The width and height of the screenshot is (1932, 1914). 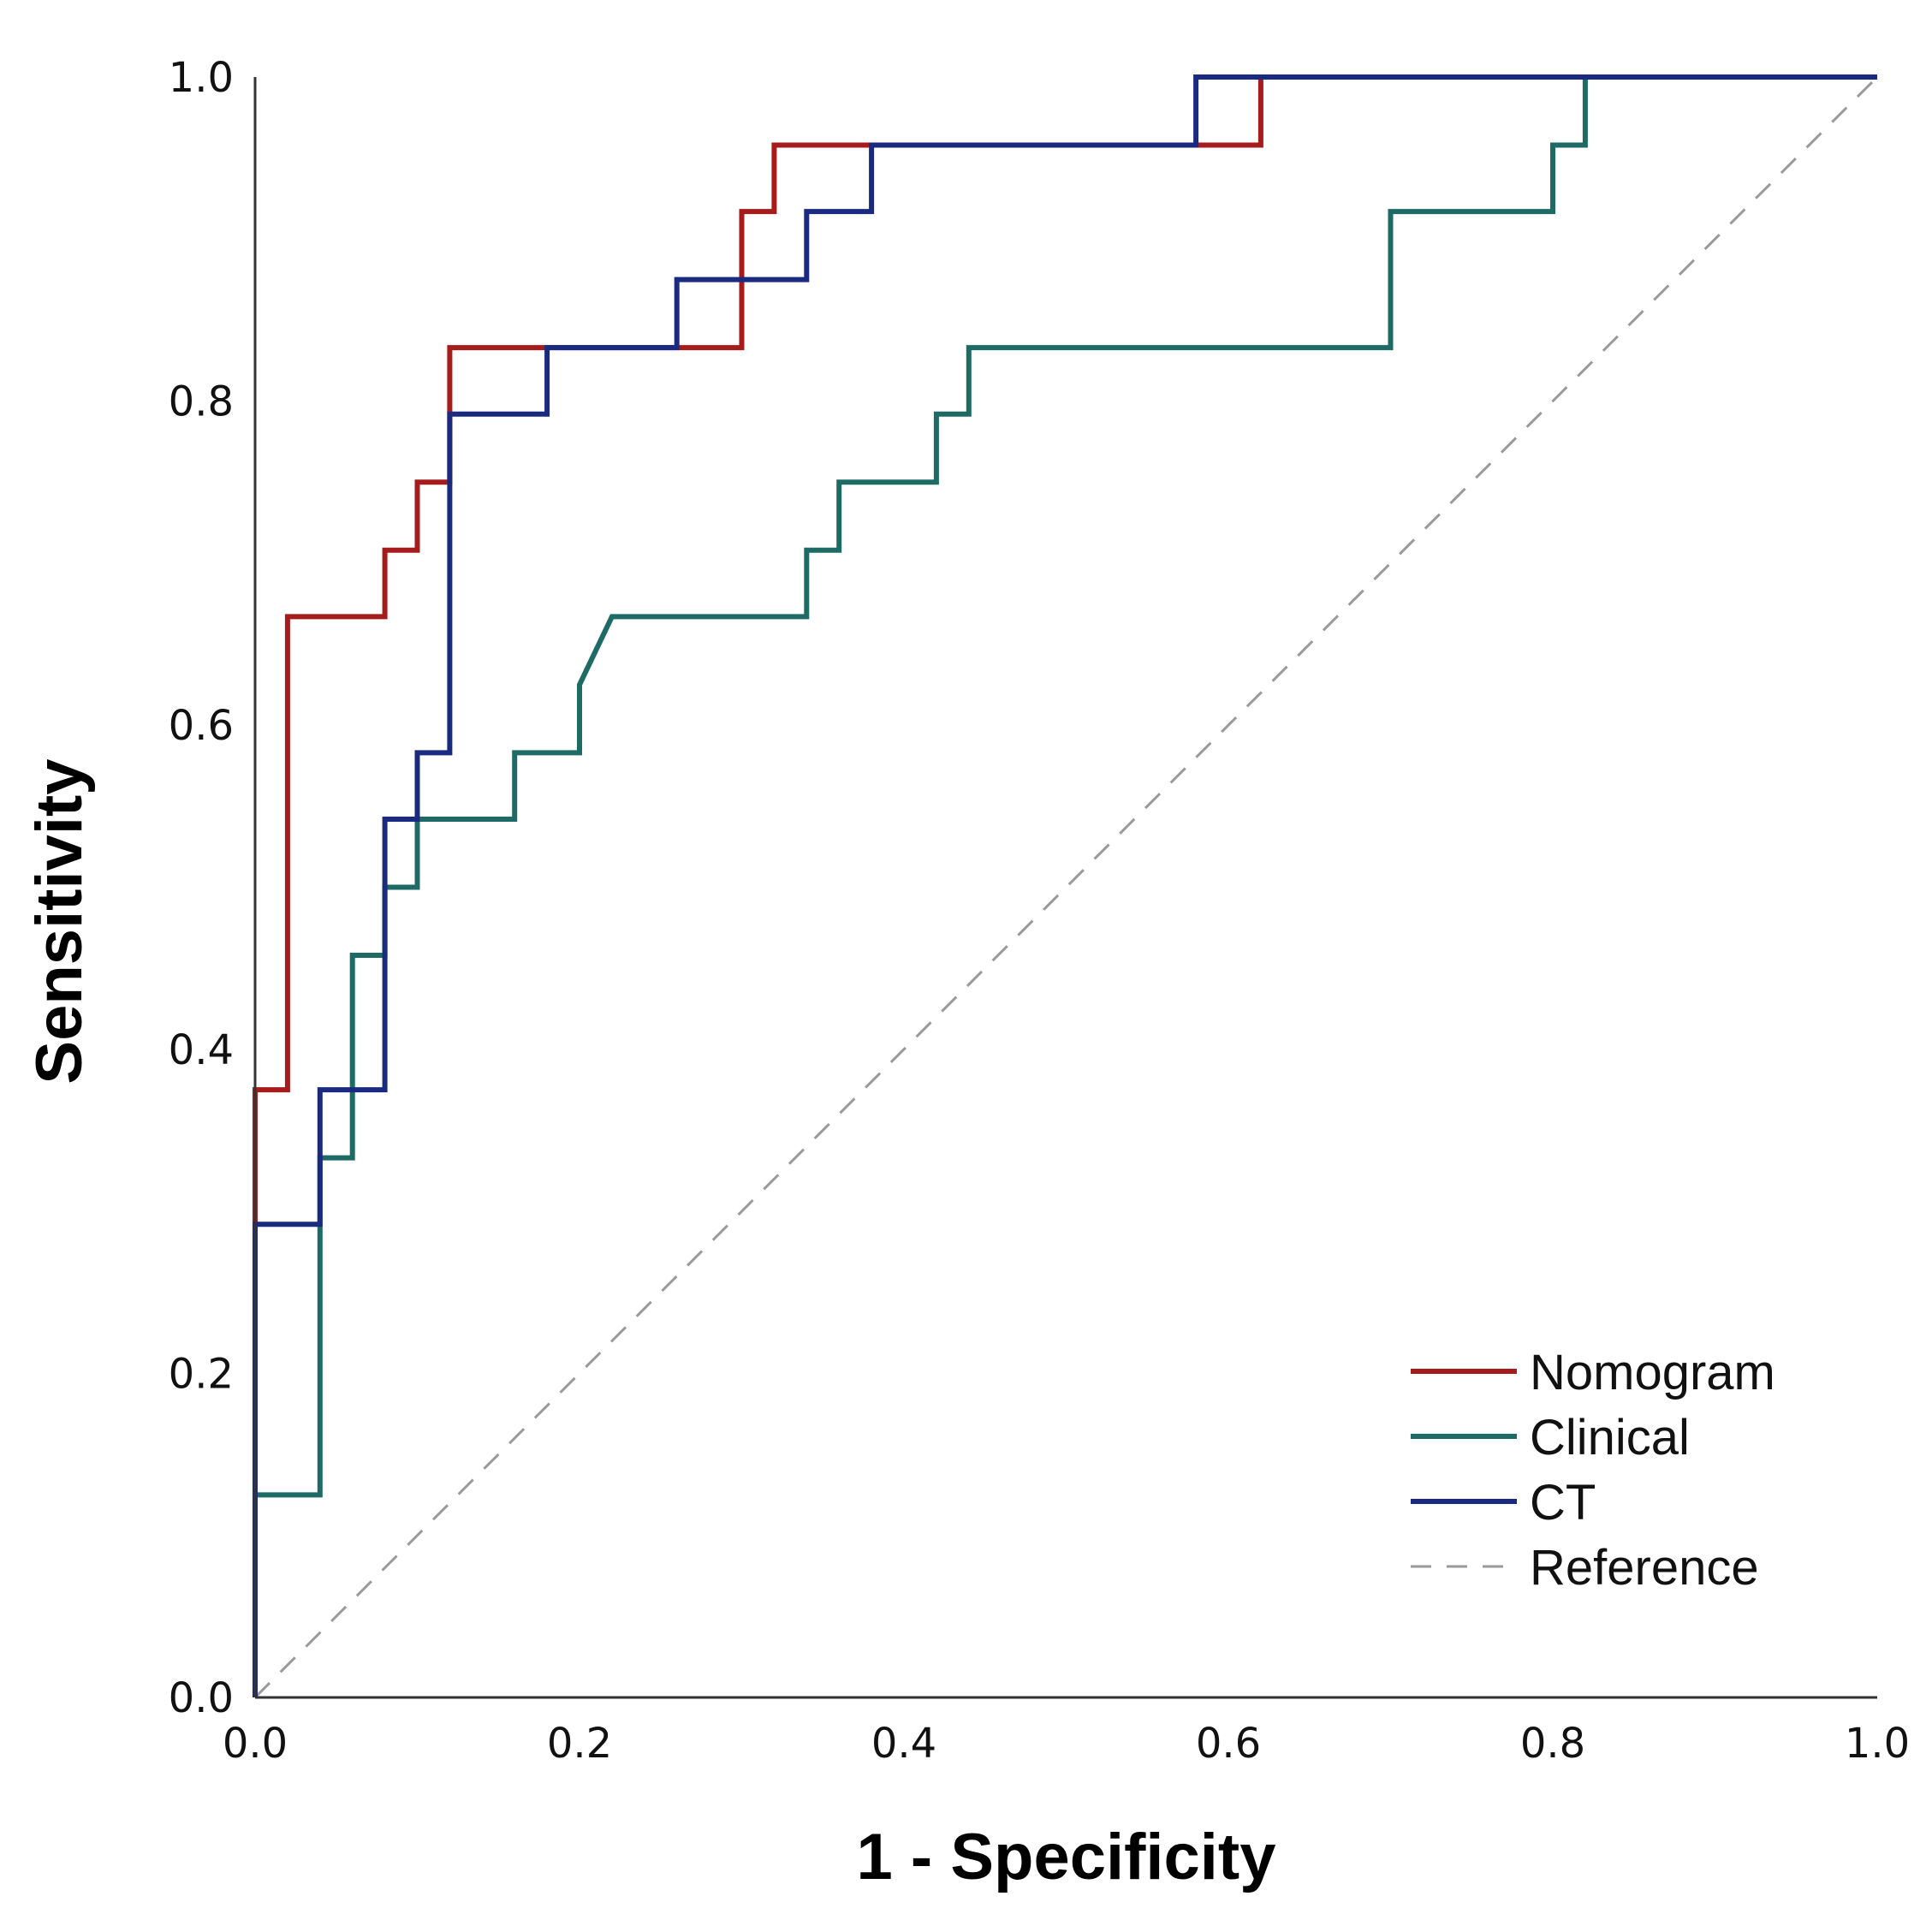 I want to click on legend-label-clinical: Clinical, so click(x=1610, y=1437).